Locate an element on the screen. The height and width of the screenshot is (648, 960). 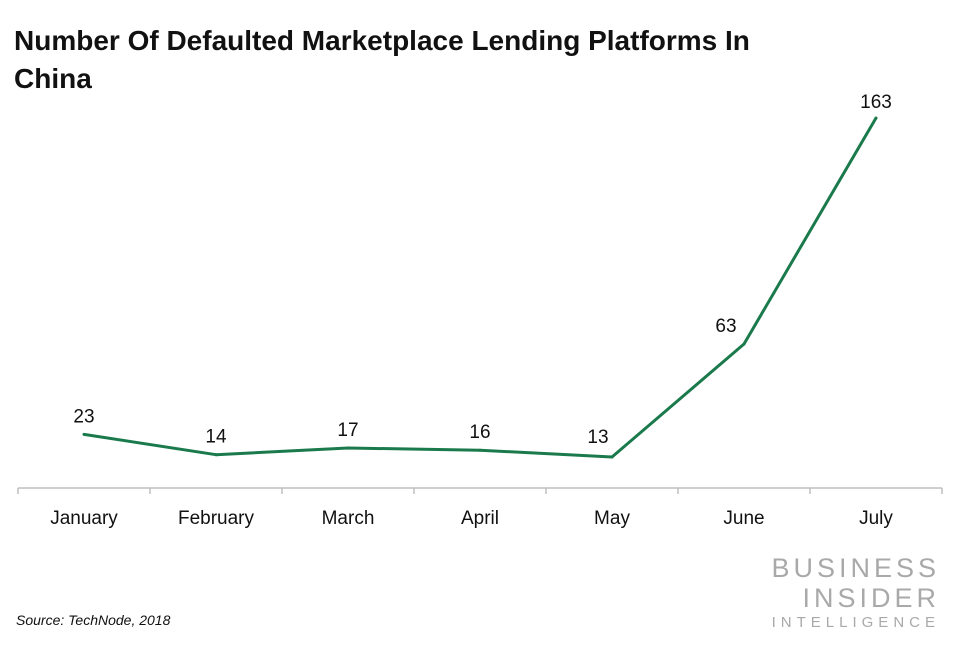
business-insider-intelligence-logo: BUSINESS INSIDER INTELLIGENCE is located at coordinates (845, 593).